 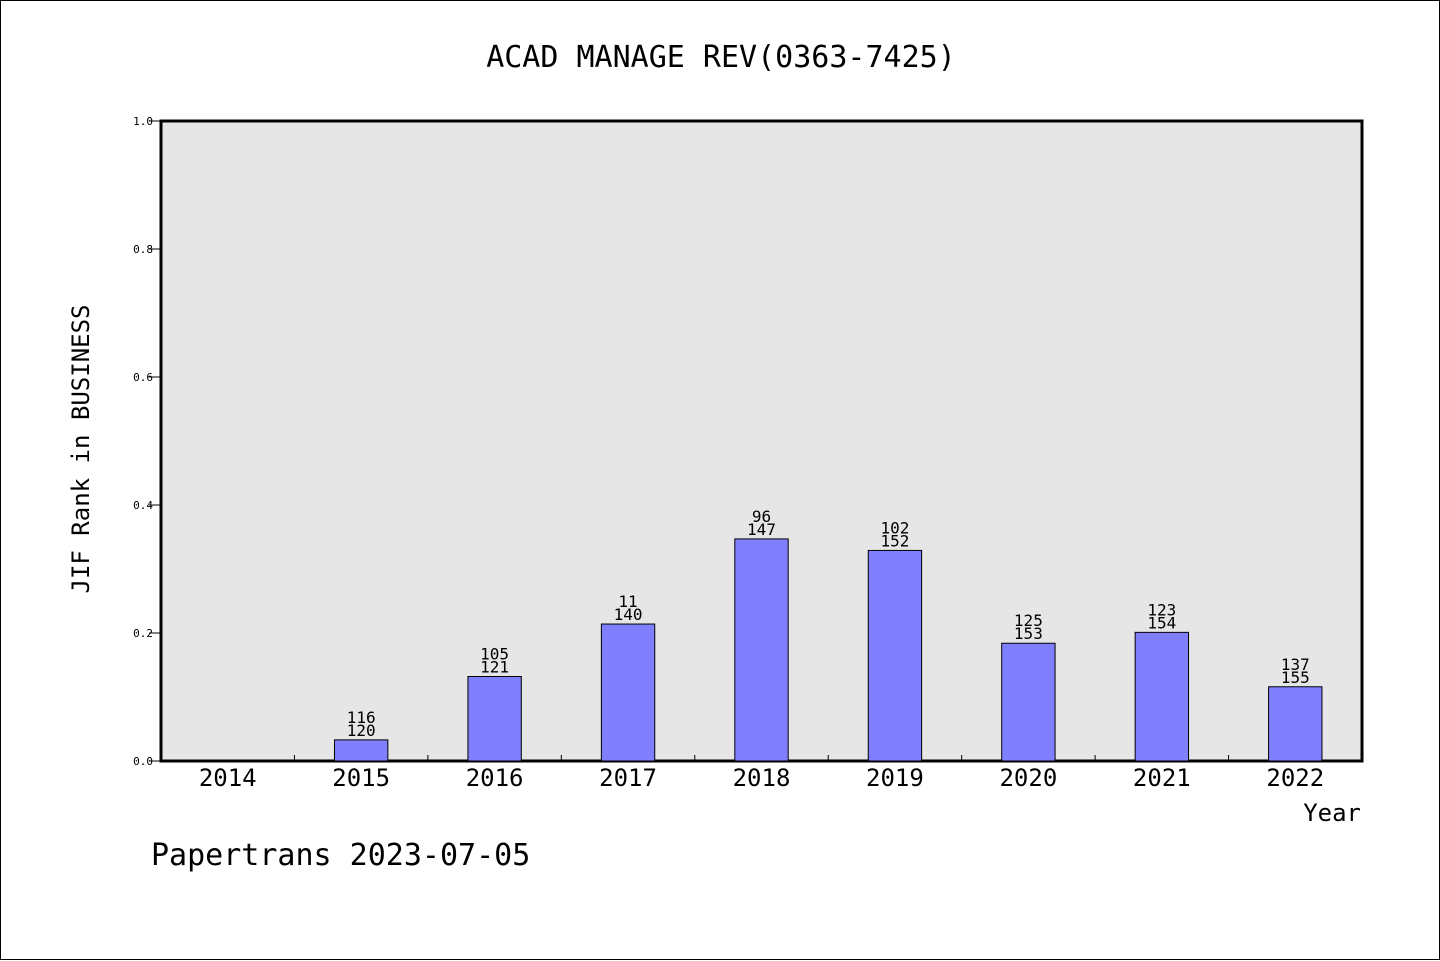 What do you see at coordinates (895, 778) in the screenshot?
I see `x-tick-label: 2019` at bounding box center [895, 778].